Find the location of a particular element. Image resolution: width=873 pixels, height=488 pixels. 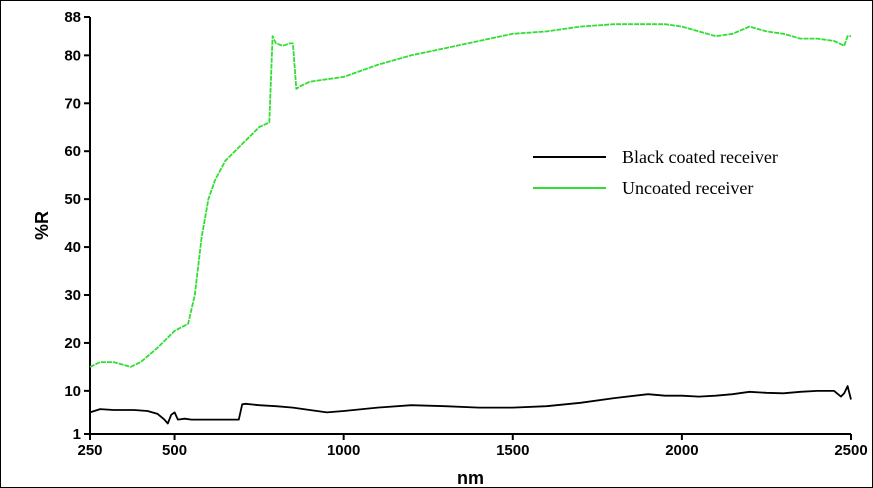

y-tick-label: 70 is located at coordinates (72, 103).